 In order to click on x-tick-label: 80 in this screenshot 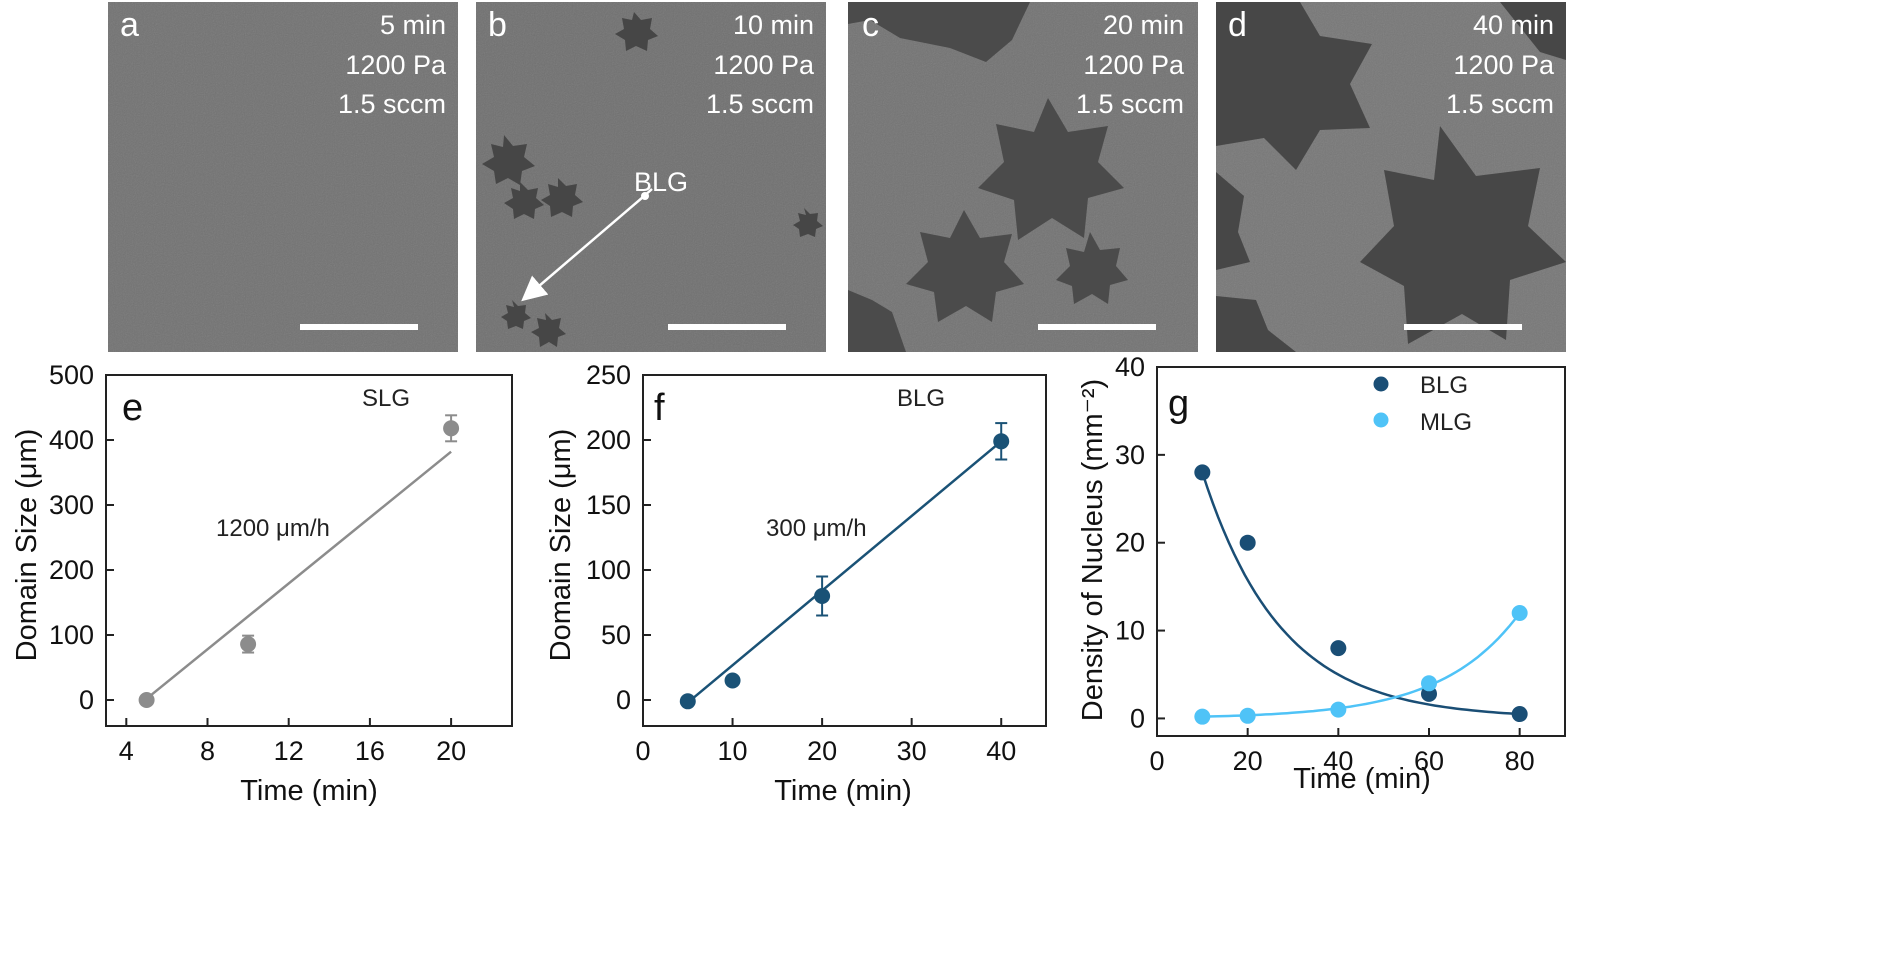, I will do `click(1520, 761)`.